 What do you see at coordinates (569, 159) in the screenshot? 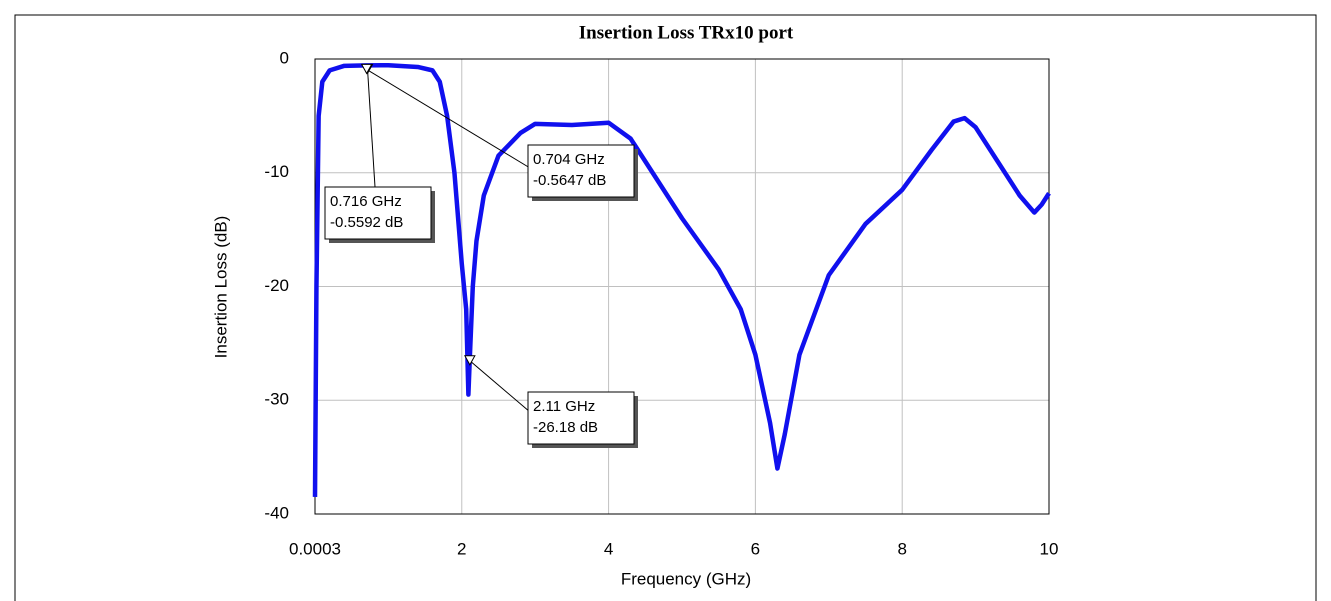
I see `marker-text: 0.704 GHz` at bounding box center [569, 159].